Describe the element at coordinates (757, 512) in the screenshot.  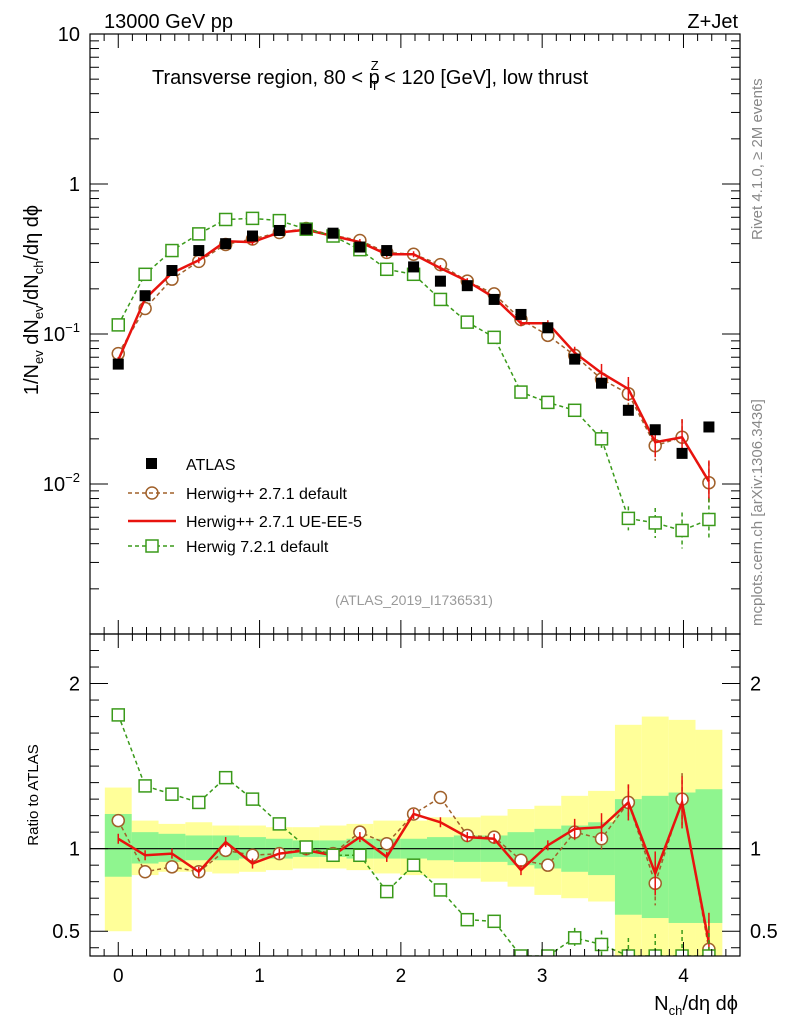
I see `mcplots-label: mcplots.cern.ch [arXiv:1306.3436]` at that location.